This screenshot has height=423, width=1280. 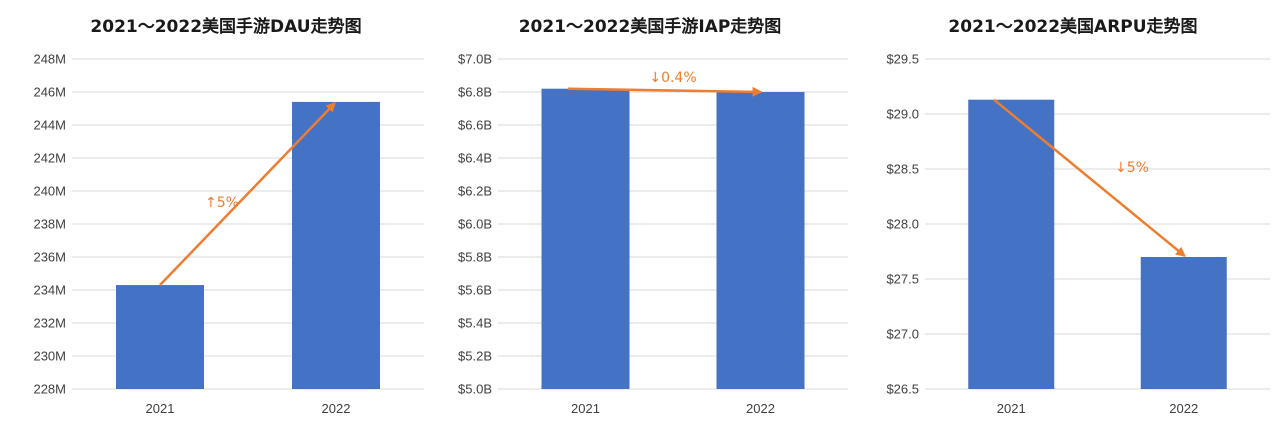 I want to click on y-tick-label: $27.5, so click(x=902, y=279).